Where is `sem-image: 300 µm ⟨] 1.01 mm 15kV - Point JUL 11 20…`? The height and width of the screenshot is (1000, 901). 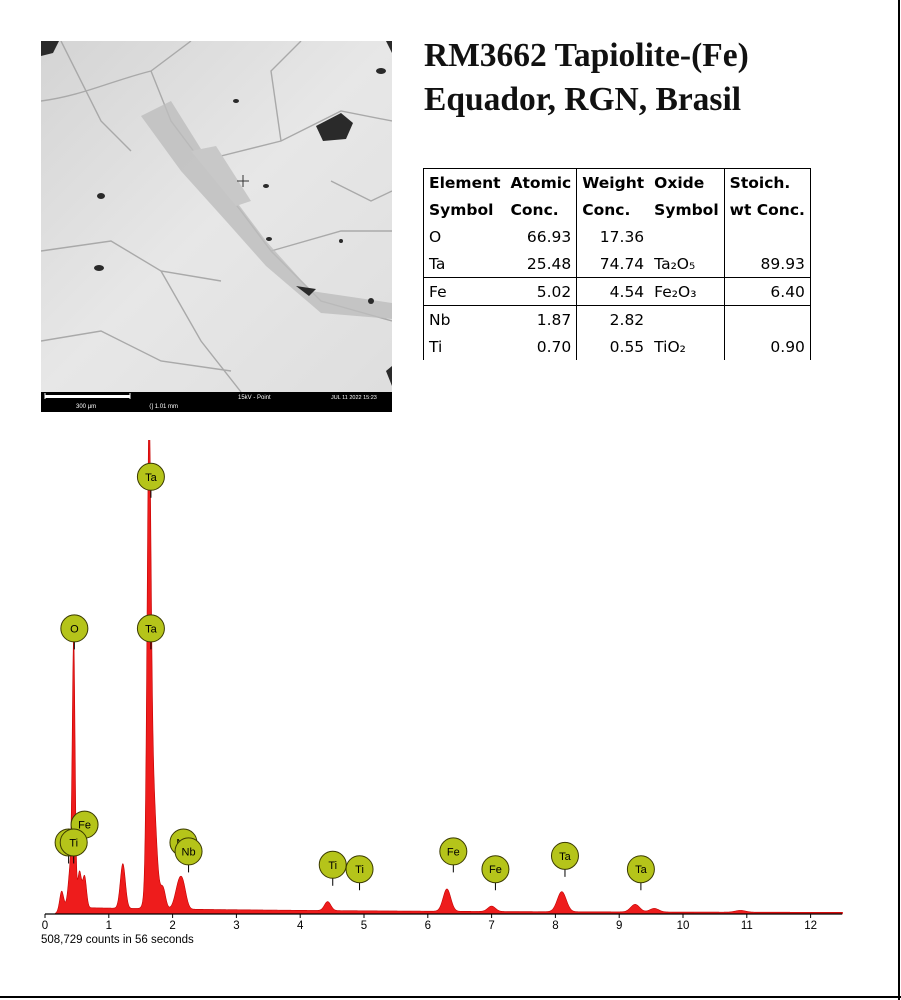 sem-image: 300 µm ⟨] 1.01 mm 15kV - Point JUL 11 20… is located at coordinates (216, 226).